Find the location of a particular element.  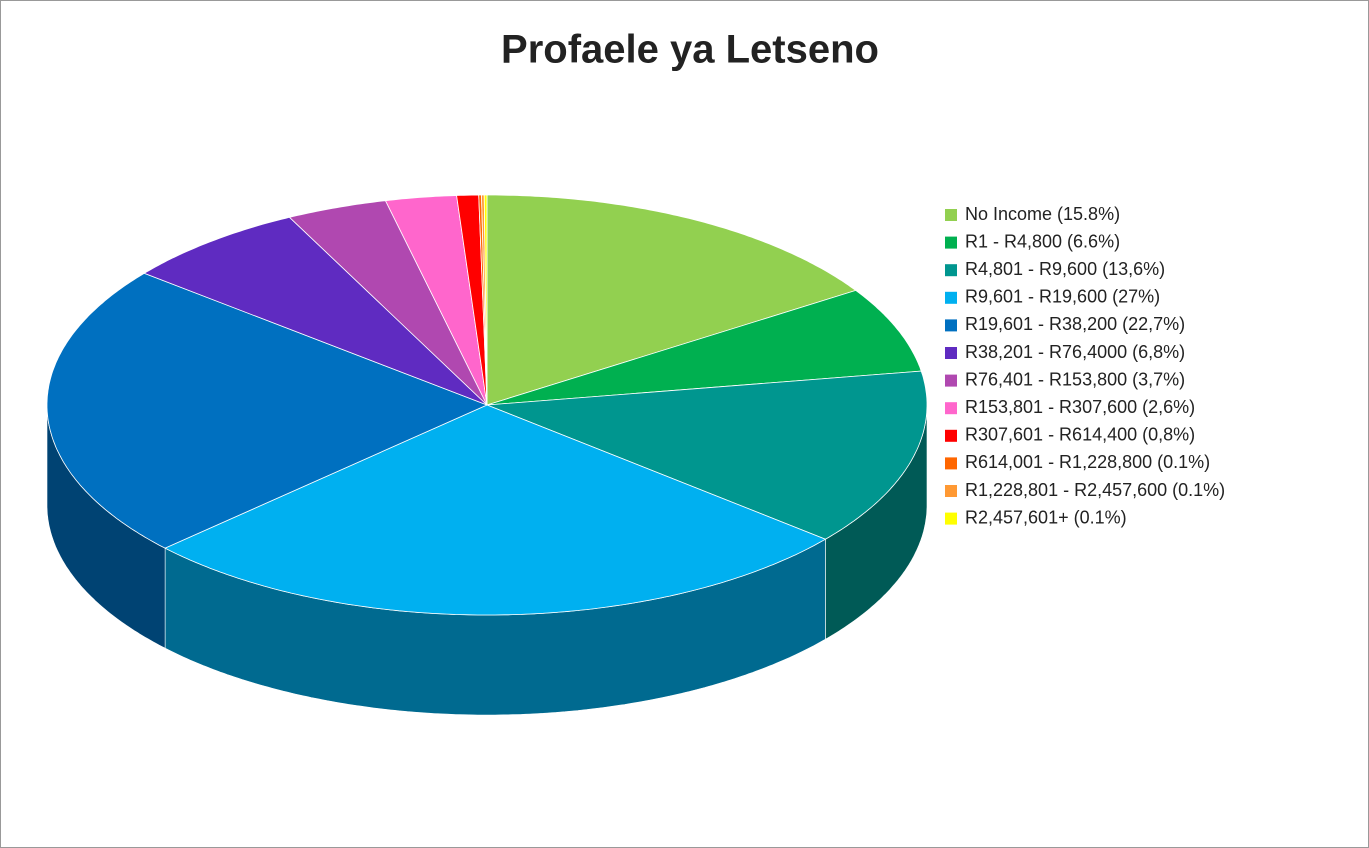

legend-label: R76,401 - R153,800 (3,7%) is located at coordinates (1075, 379).